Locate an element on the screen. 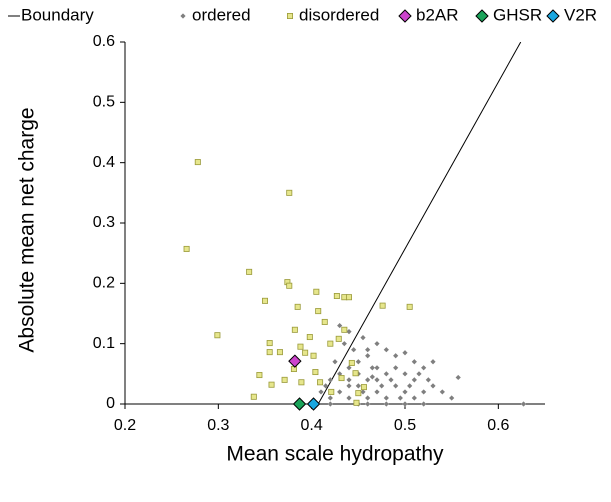 Image resolution: width=611 pixels, height=502 pixels. x-tick-label: 0.4 is located at coordinates (312, 425).